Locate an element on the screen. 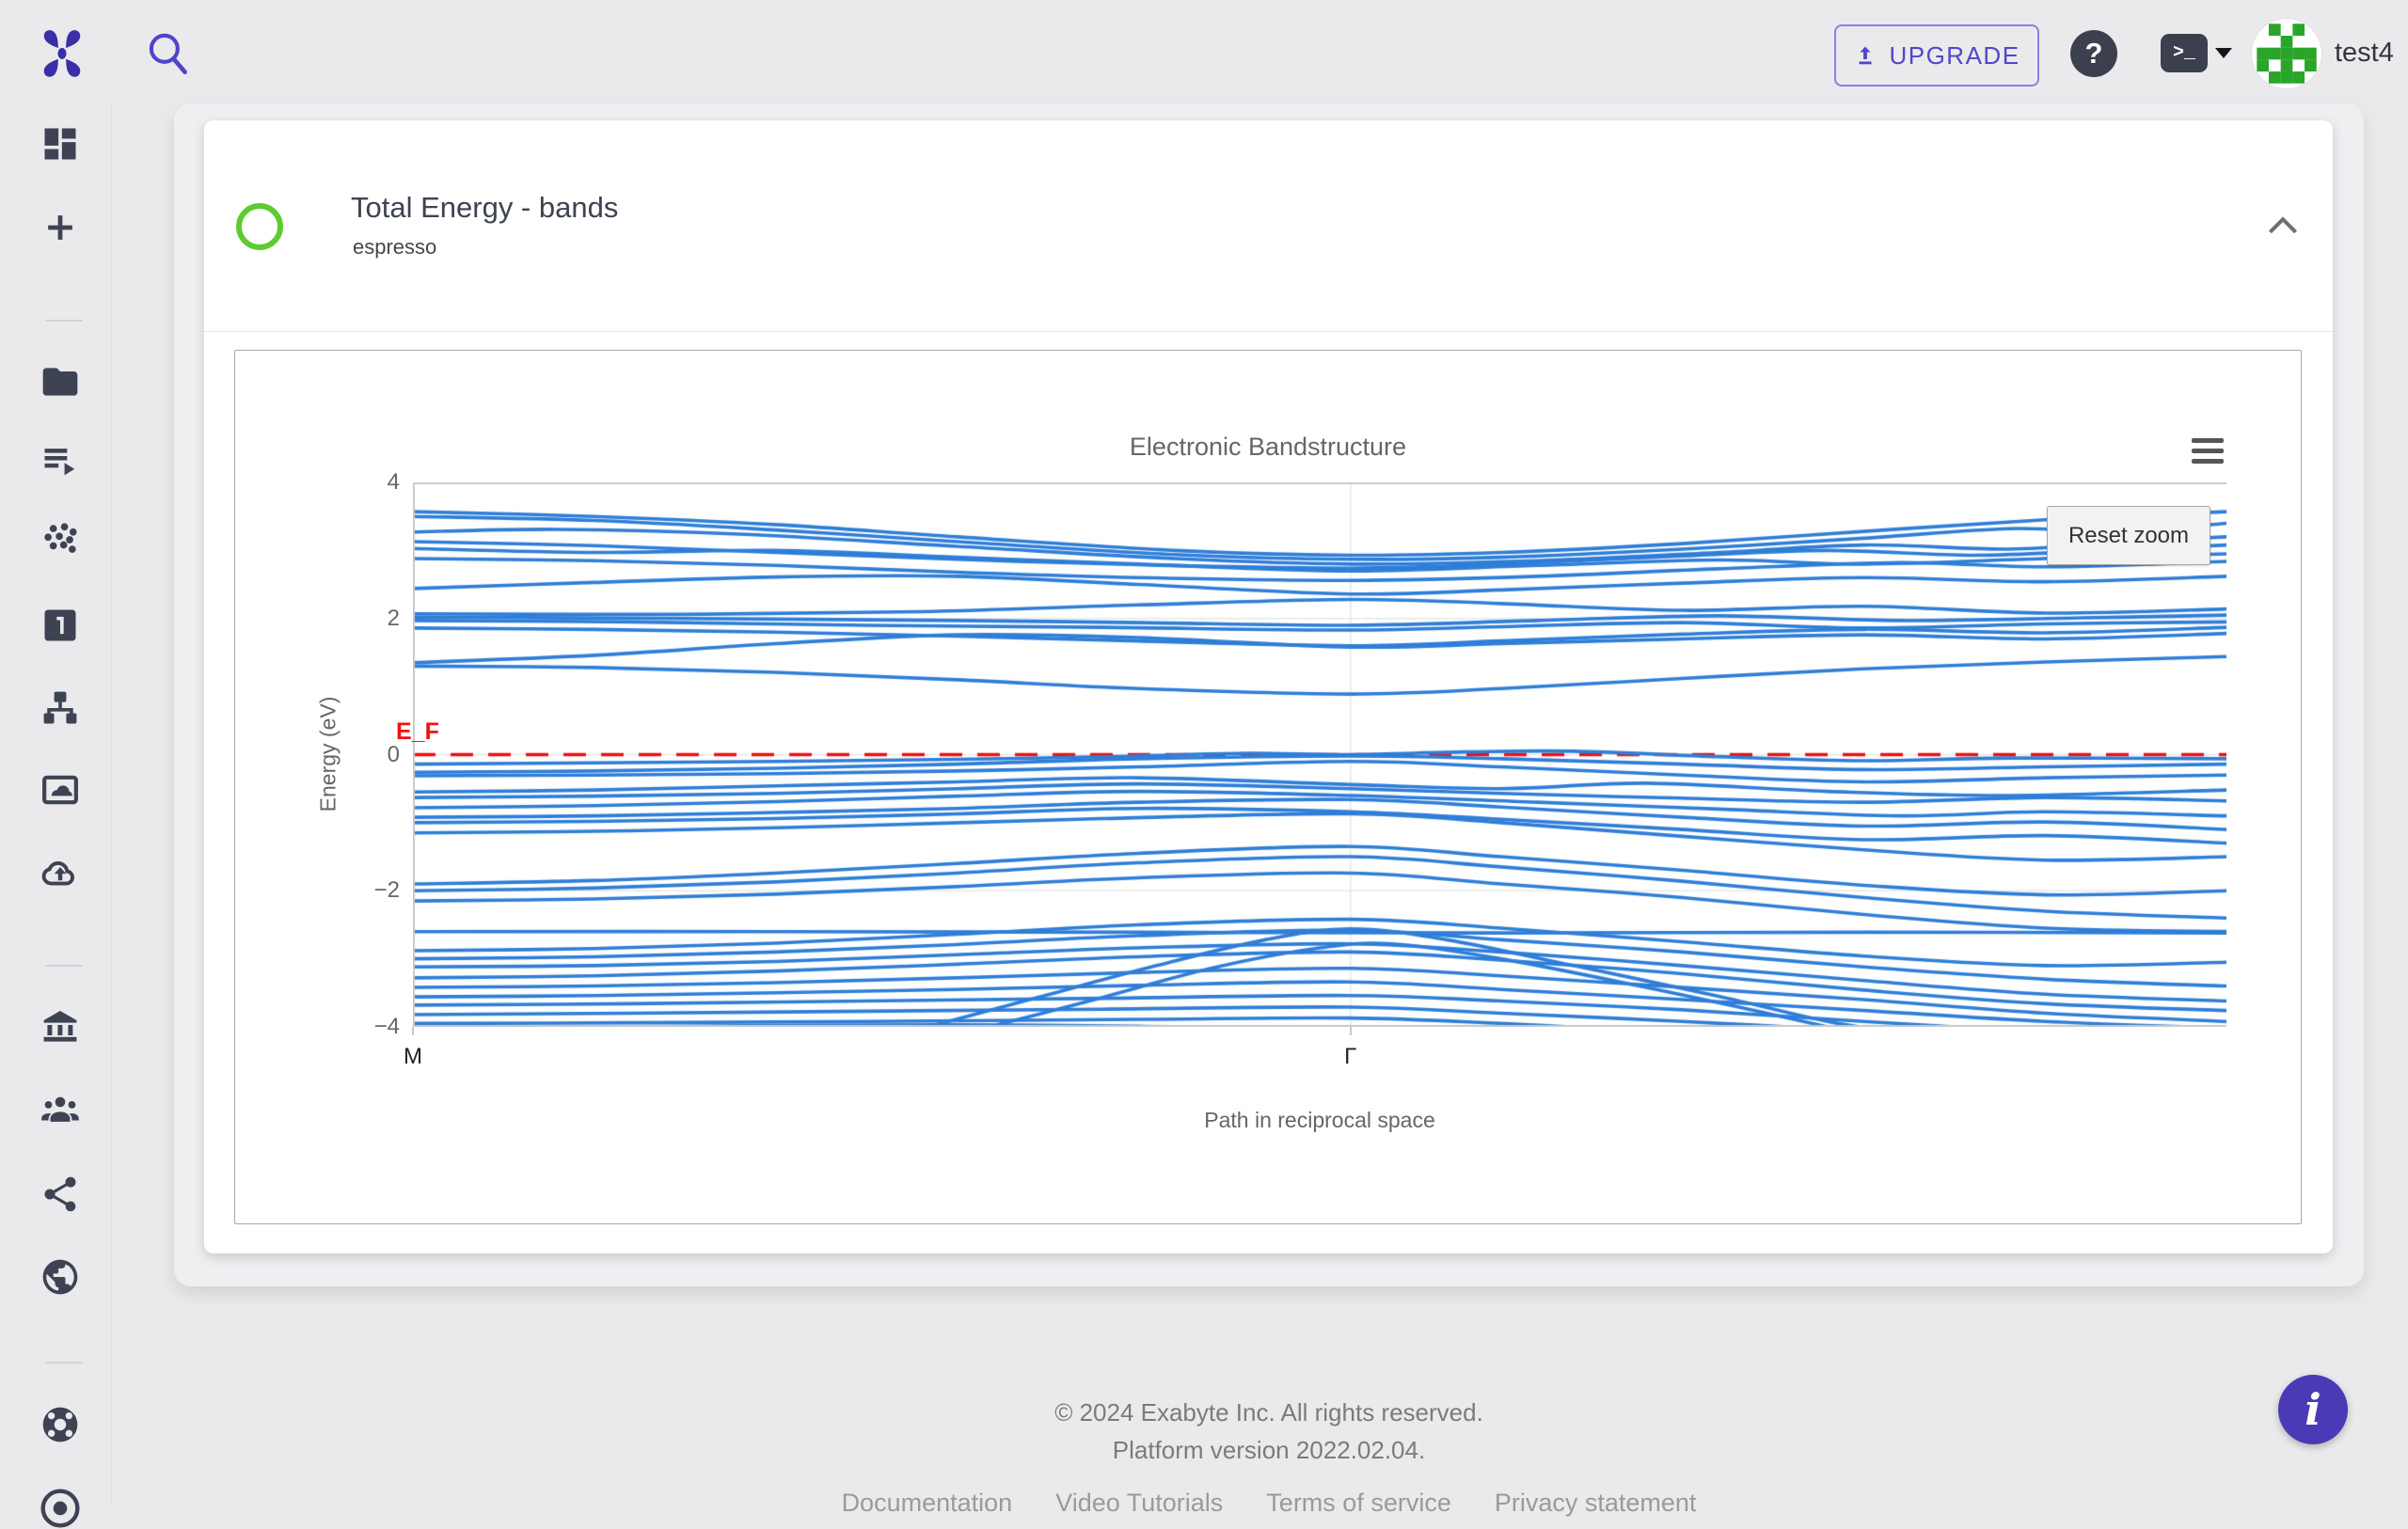  sidebar-item-entity-one-icon is located at coordinates (60, 626).